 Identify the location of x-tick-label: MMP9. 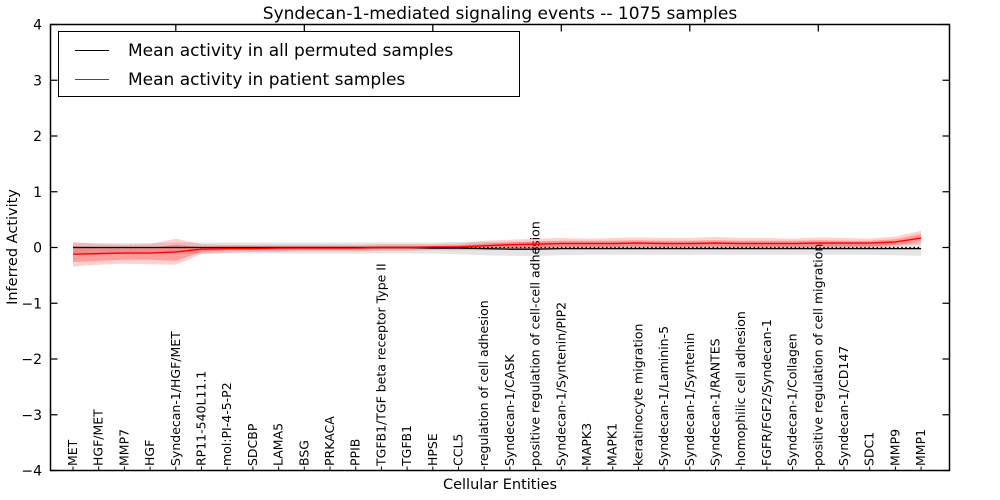
(894, 447).